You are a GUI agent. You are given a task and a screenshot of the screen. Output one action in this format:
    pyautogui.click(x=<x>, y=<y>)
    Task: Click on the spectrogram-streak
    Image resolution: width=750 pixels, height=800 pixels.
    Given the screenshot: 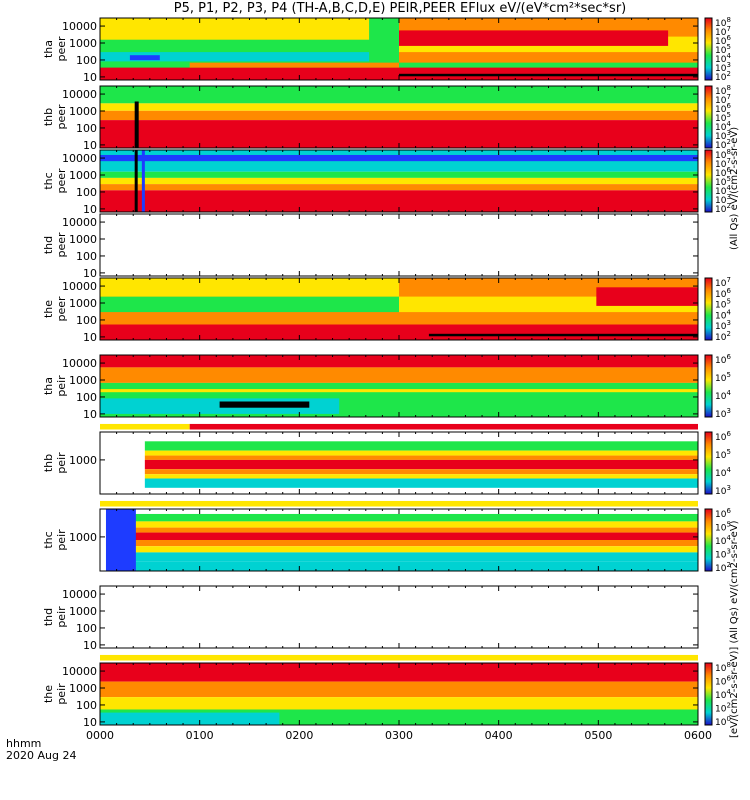 What is the action you would take?
    pyautogui.click(x=136, y=181)
    